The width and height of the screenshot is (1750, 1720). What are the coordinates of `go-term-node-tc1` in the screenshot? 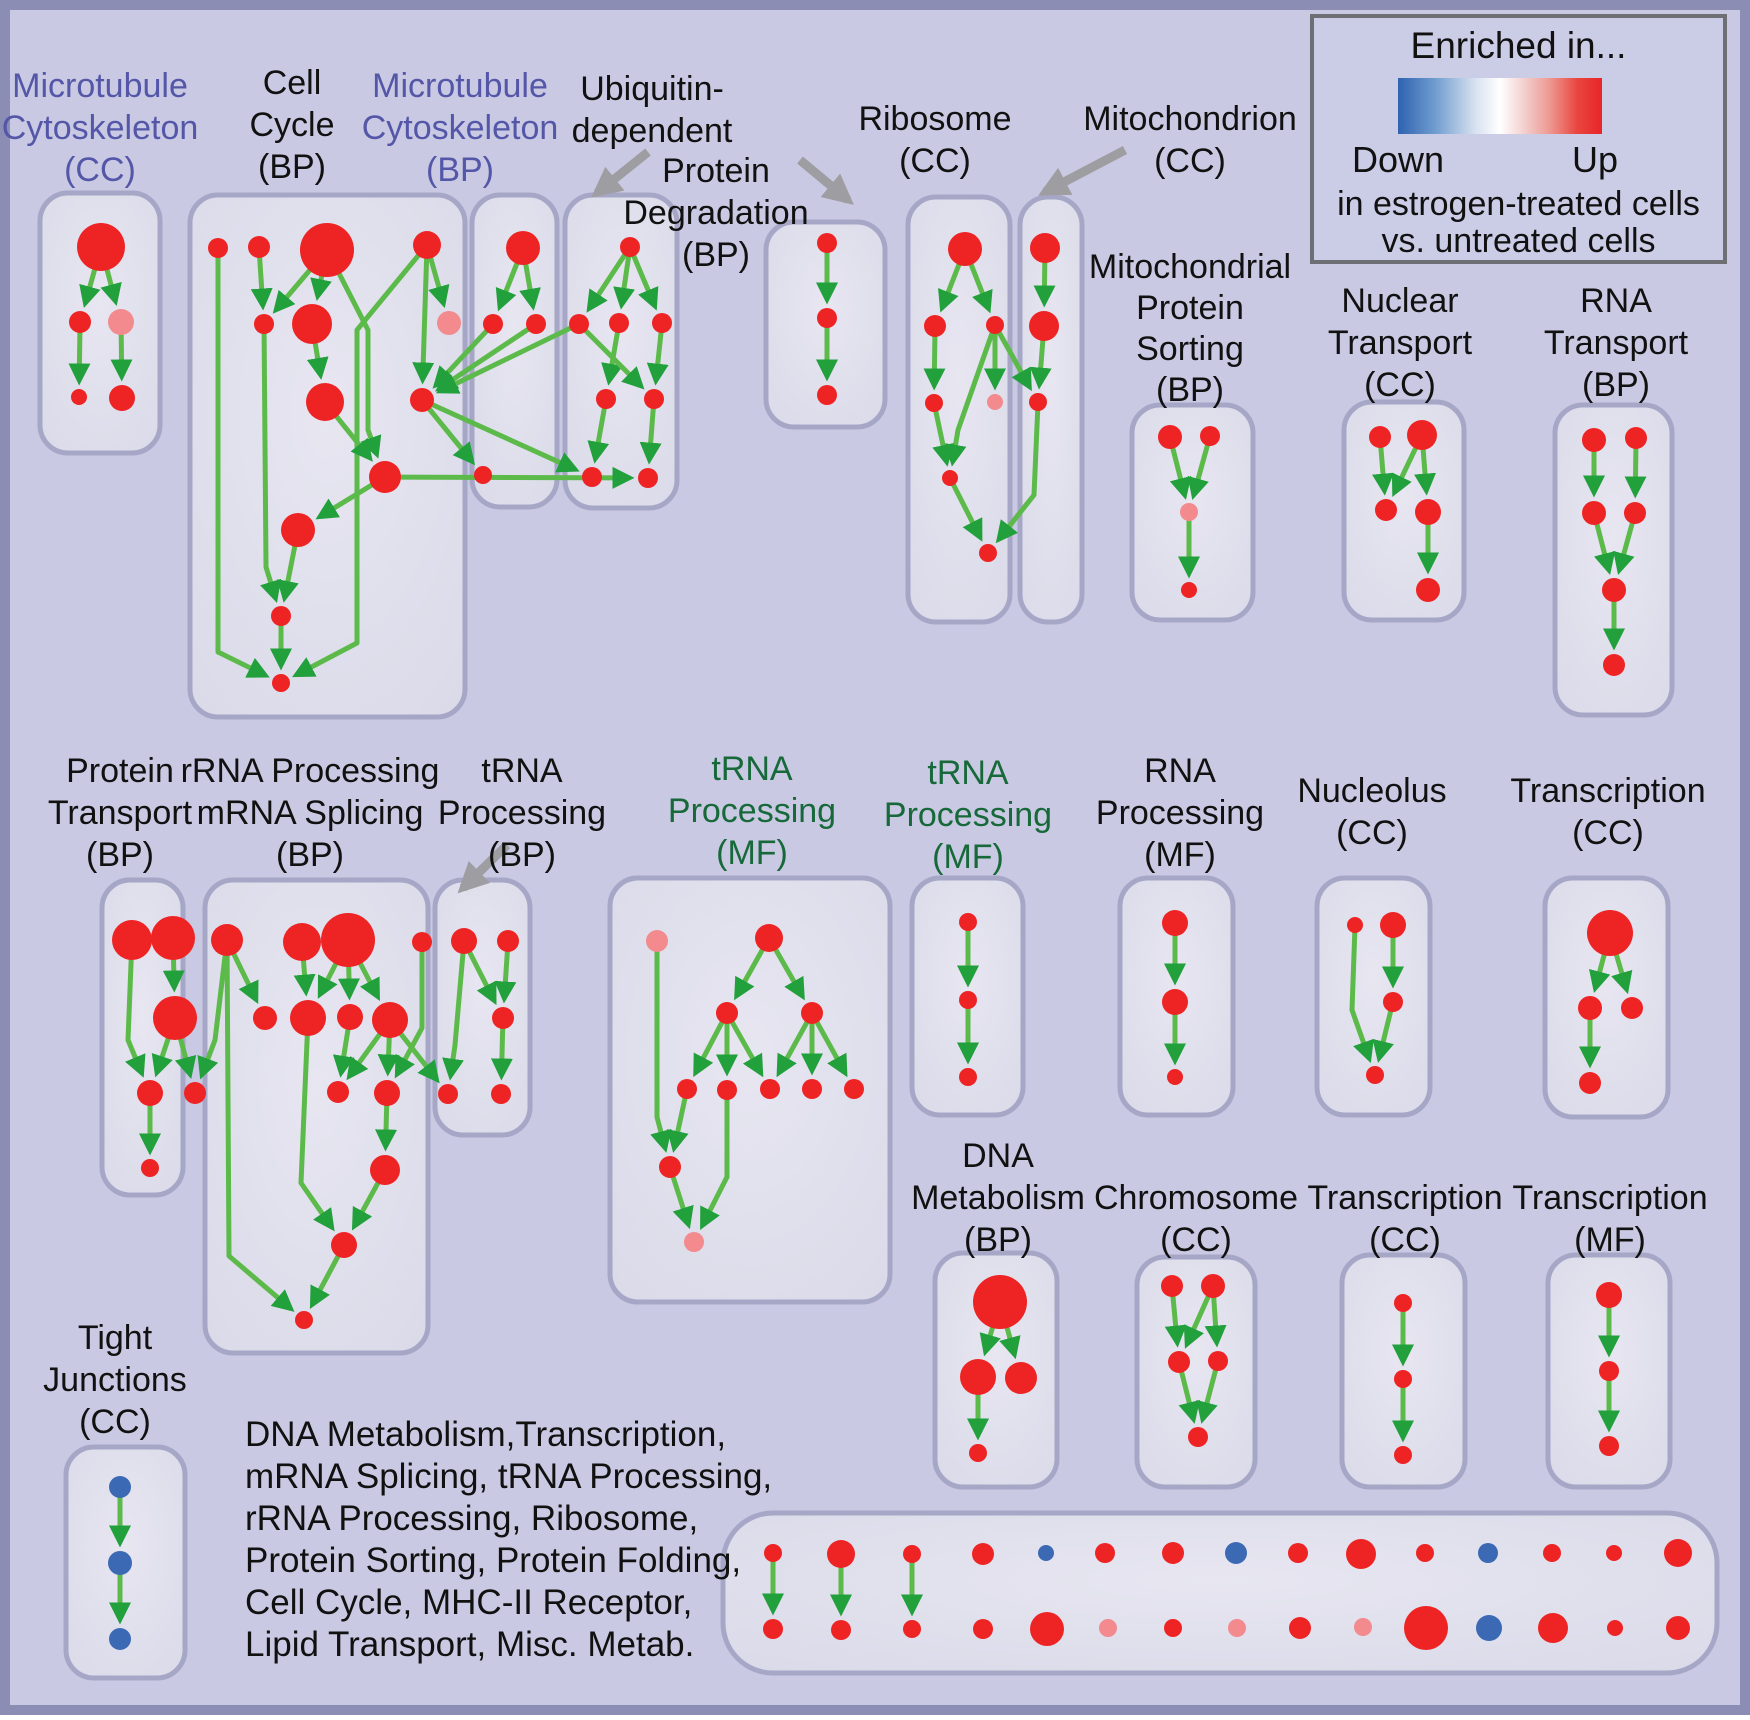 It's located at (1403, 1303).